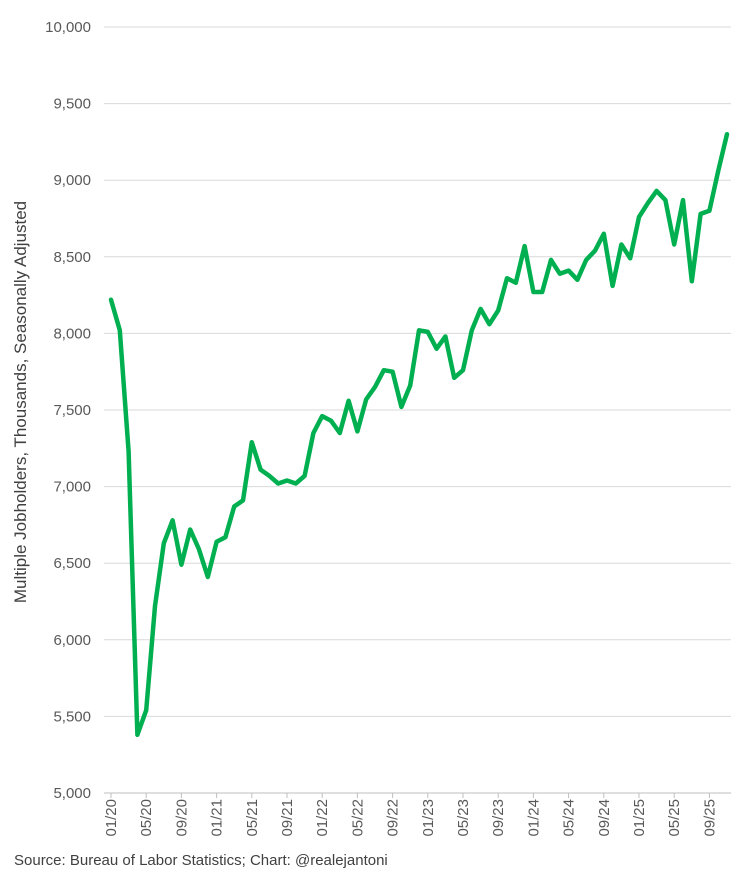 Image resolution: width=751 pixels, height=882 pixels. What do you see at coordinates (72, 333) in the screenshot?
I see `y-tick-label: 8,000` at bounding box center [72, 333].